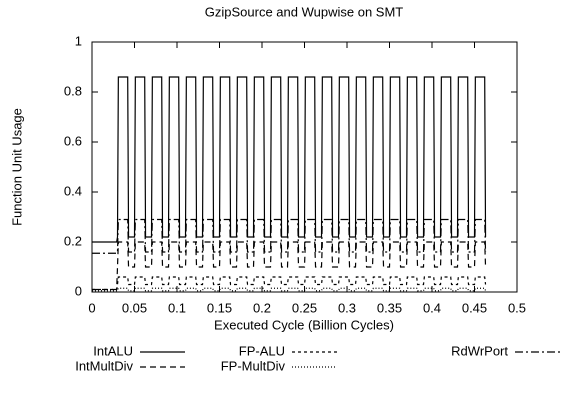 This screenshot has width=576, height=403. Describe the element at coordinates (304, 307) in the screenshot. I see `x-tick-label: 0.25` at that location.